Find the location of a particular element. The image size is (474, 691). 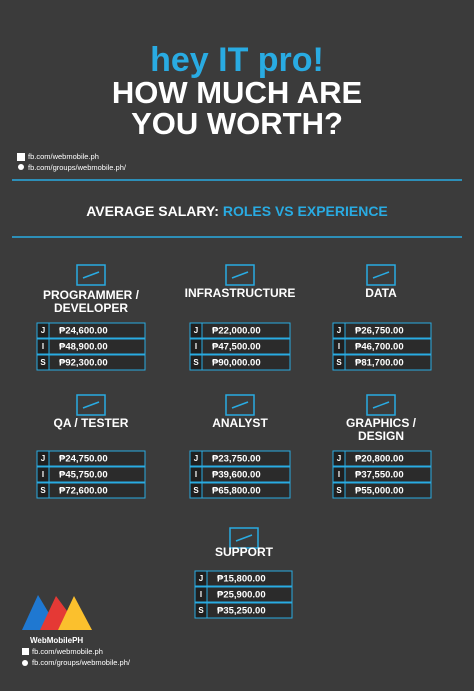

salary-value: ₱72,600.00 is located at coordinates (83, 491).